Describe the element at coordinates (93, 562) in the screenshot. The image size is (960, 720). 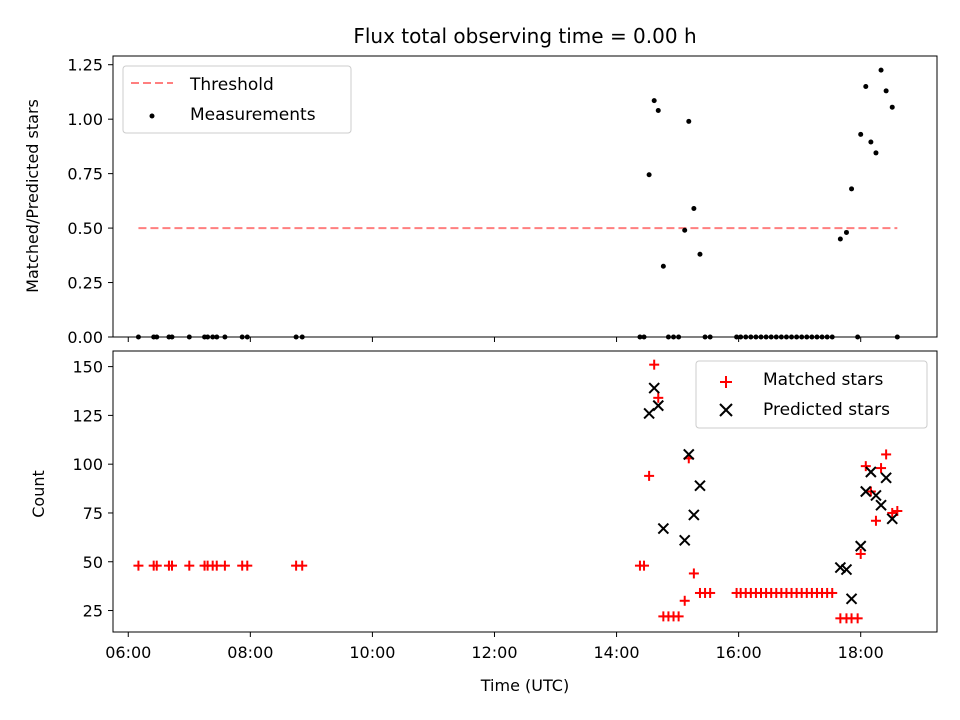
I see `bottom-y-tick-label: 50` at that location.